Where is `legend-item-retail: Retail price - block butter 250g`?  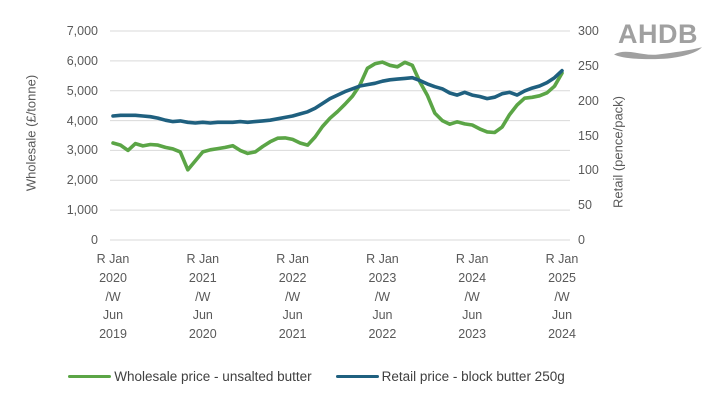 legend-item-retail: Retail price - block butter 250g is located at coordinates (450, 376).